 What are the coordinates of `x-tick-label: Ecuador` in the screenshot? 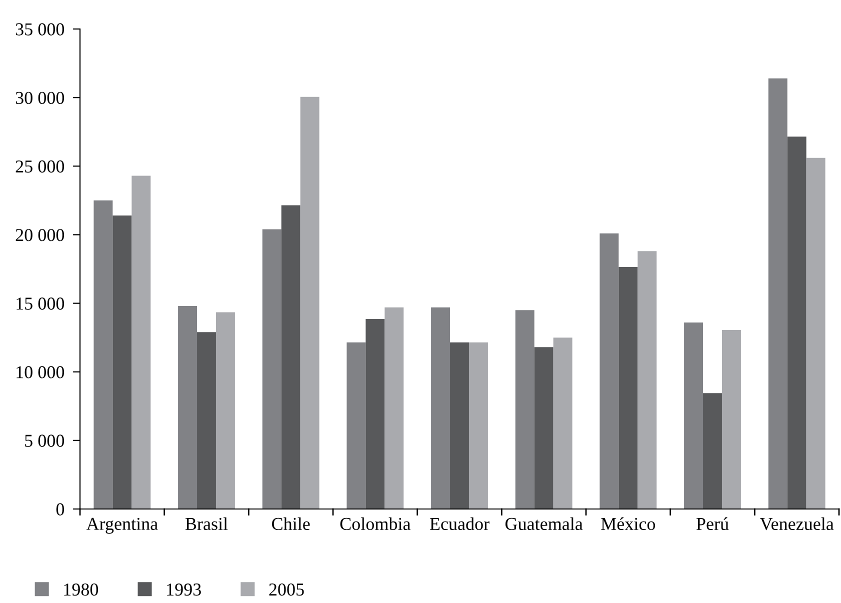 It's located at (460, 523).